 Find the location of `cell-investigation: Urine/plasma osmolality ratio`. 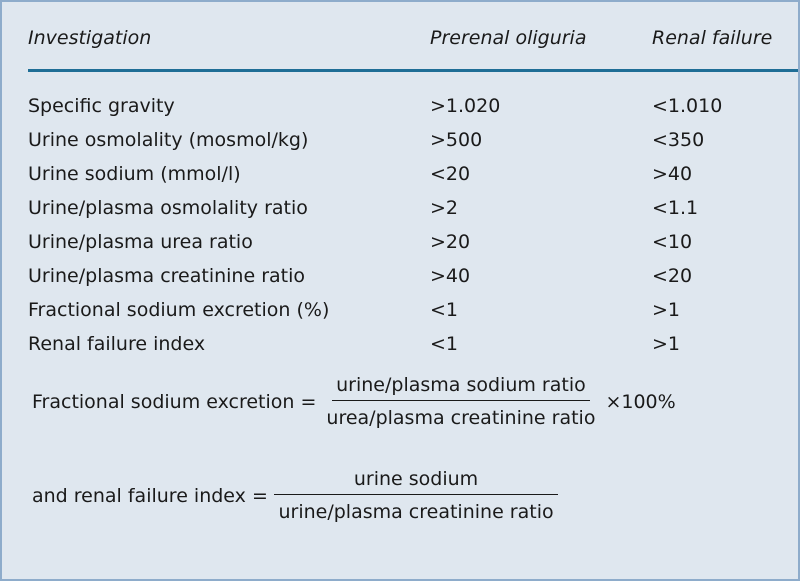

cell-investigation: Urine/plasma osmolality ratio is located at coordinates (168, 208).